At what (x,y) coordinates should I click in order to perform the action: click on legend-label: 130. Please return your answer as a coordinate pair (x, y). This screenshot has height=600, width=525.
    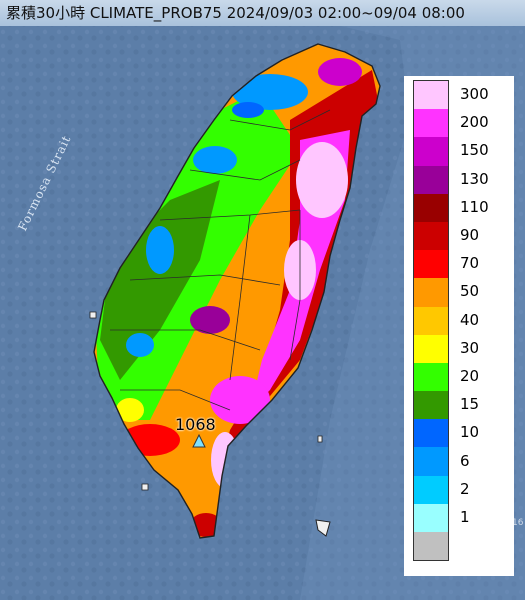
    Looking at the image, I should click on (474, 178).